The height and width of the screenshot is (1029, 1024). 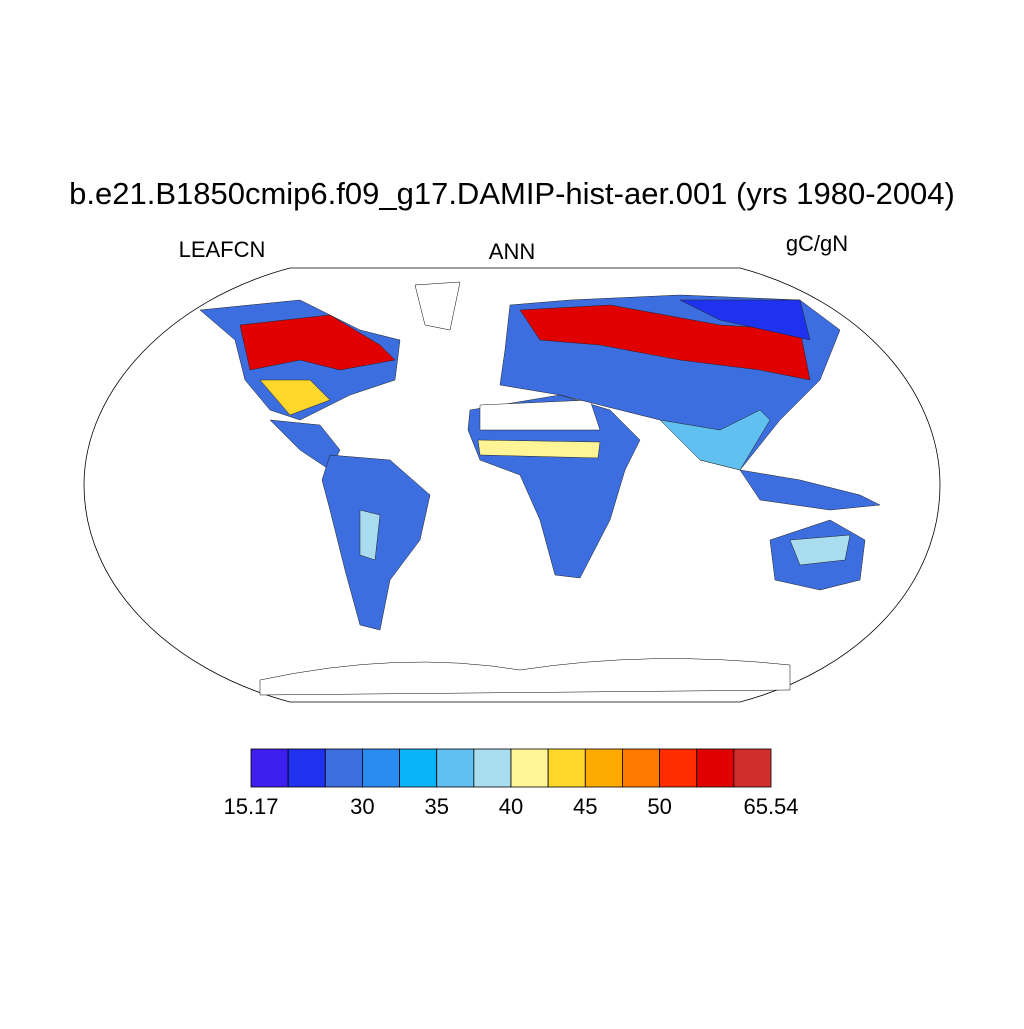 I want to click on season-label: ANN, so click(x=512, y=251).